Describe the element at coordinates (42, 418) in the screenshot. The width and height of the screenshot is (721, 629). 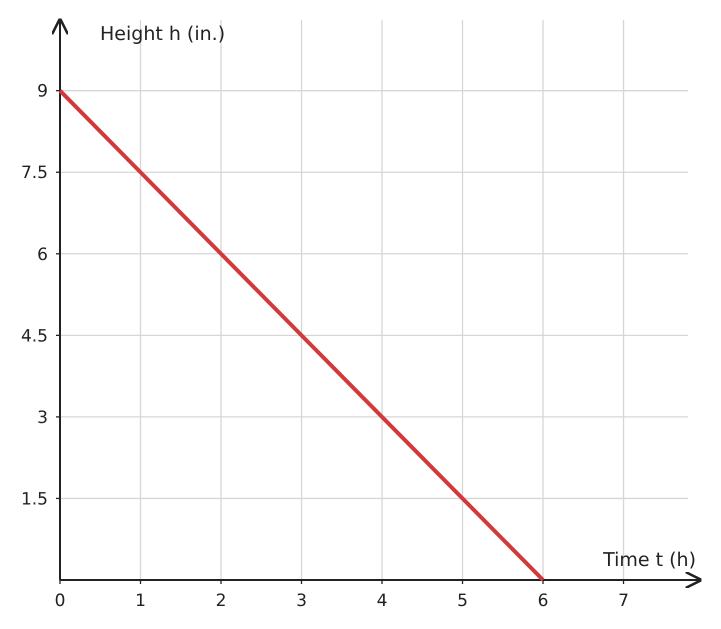
I see `y-tick-label: 3` at that location.